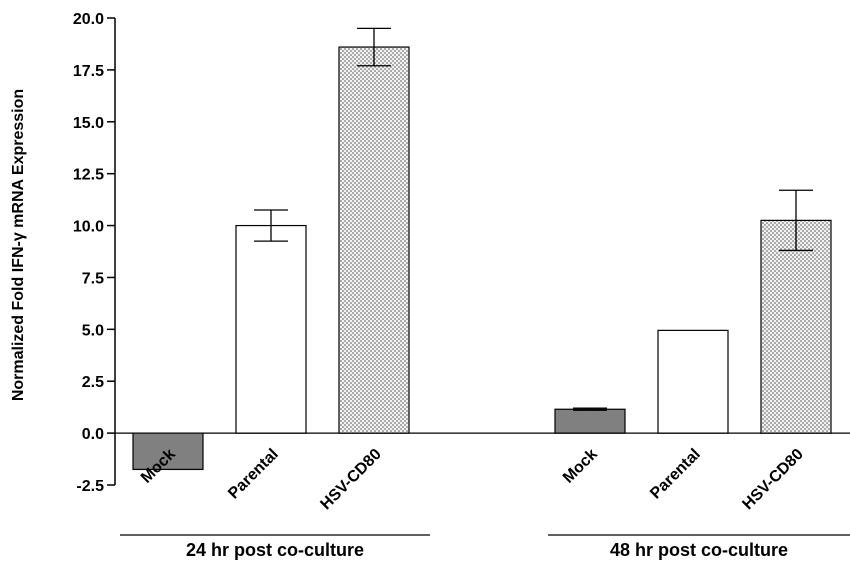  What do you see at coordinates (90, 486) in the screenshot?
I see `y-tick-label: -2.5` at bounding box center [90, 486].